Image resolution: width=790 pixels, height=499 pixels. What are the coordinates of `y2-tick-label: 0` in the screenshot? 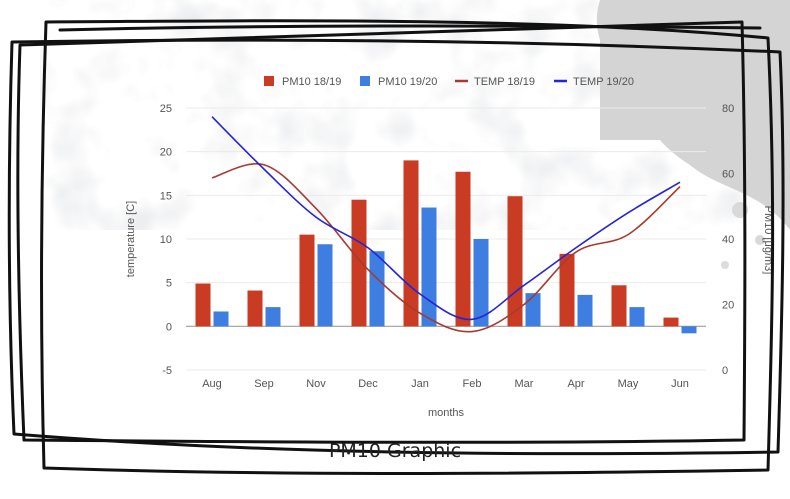 It's located at (725, 371).